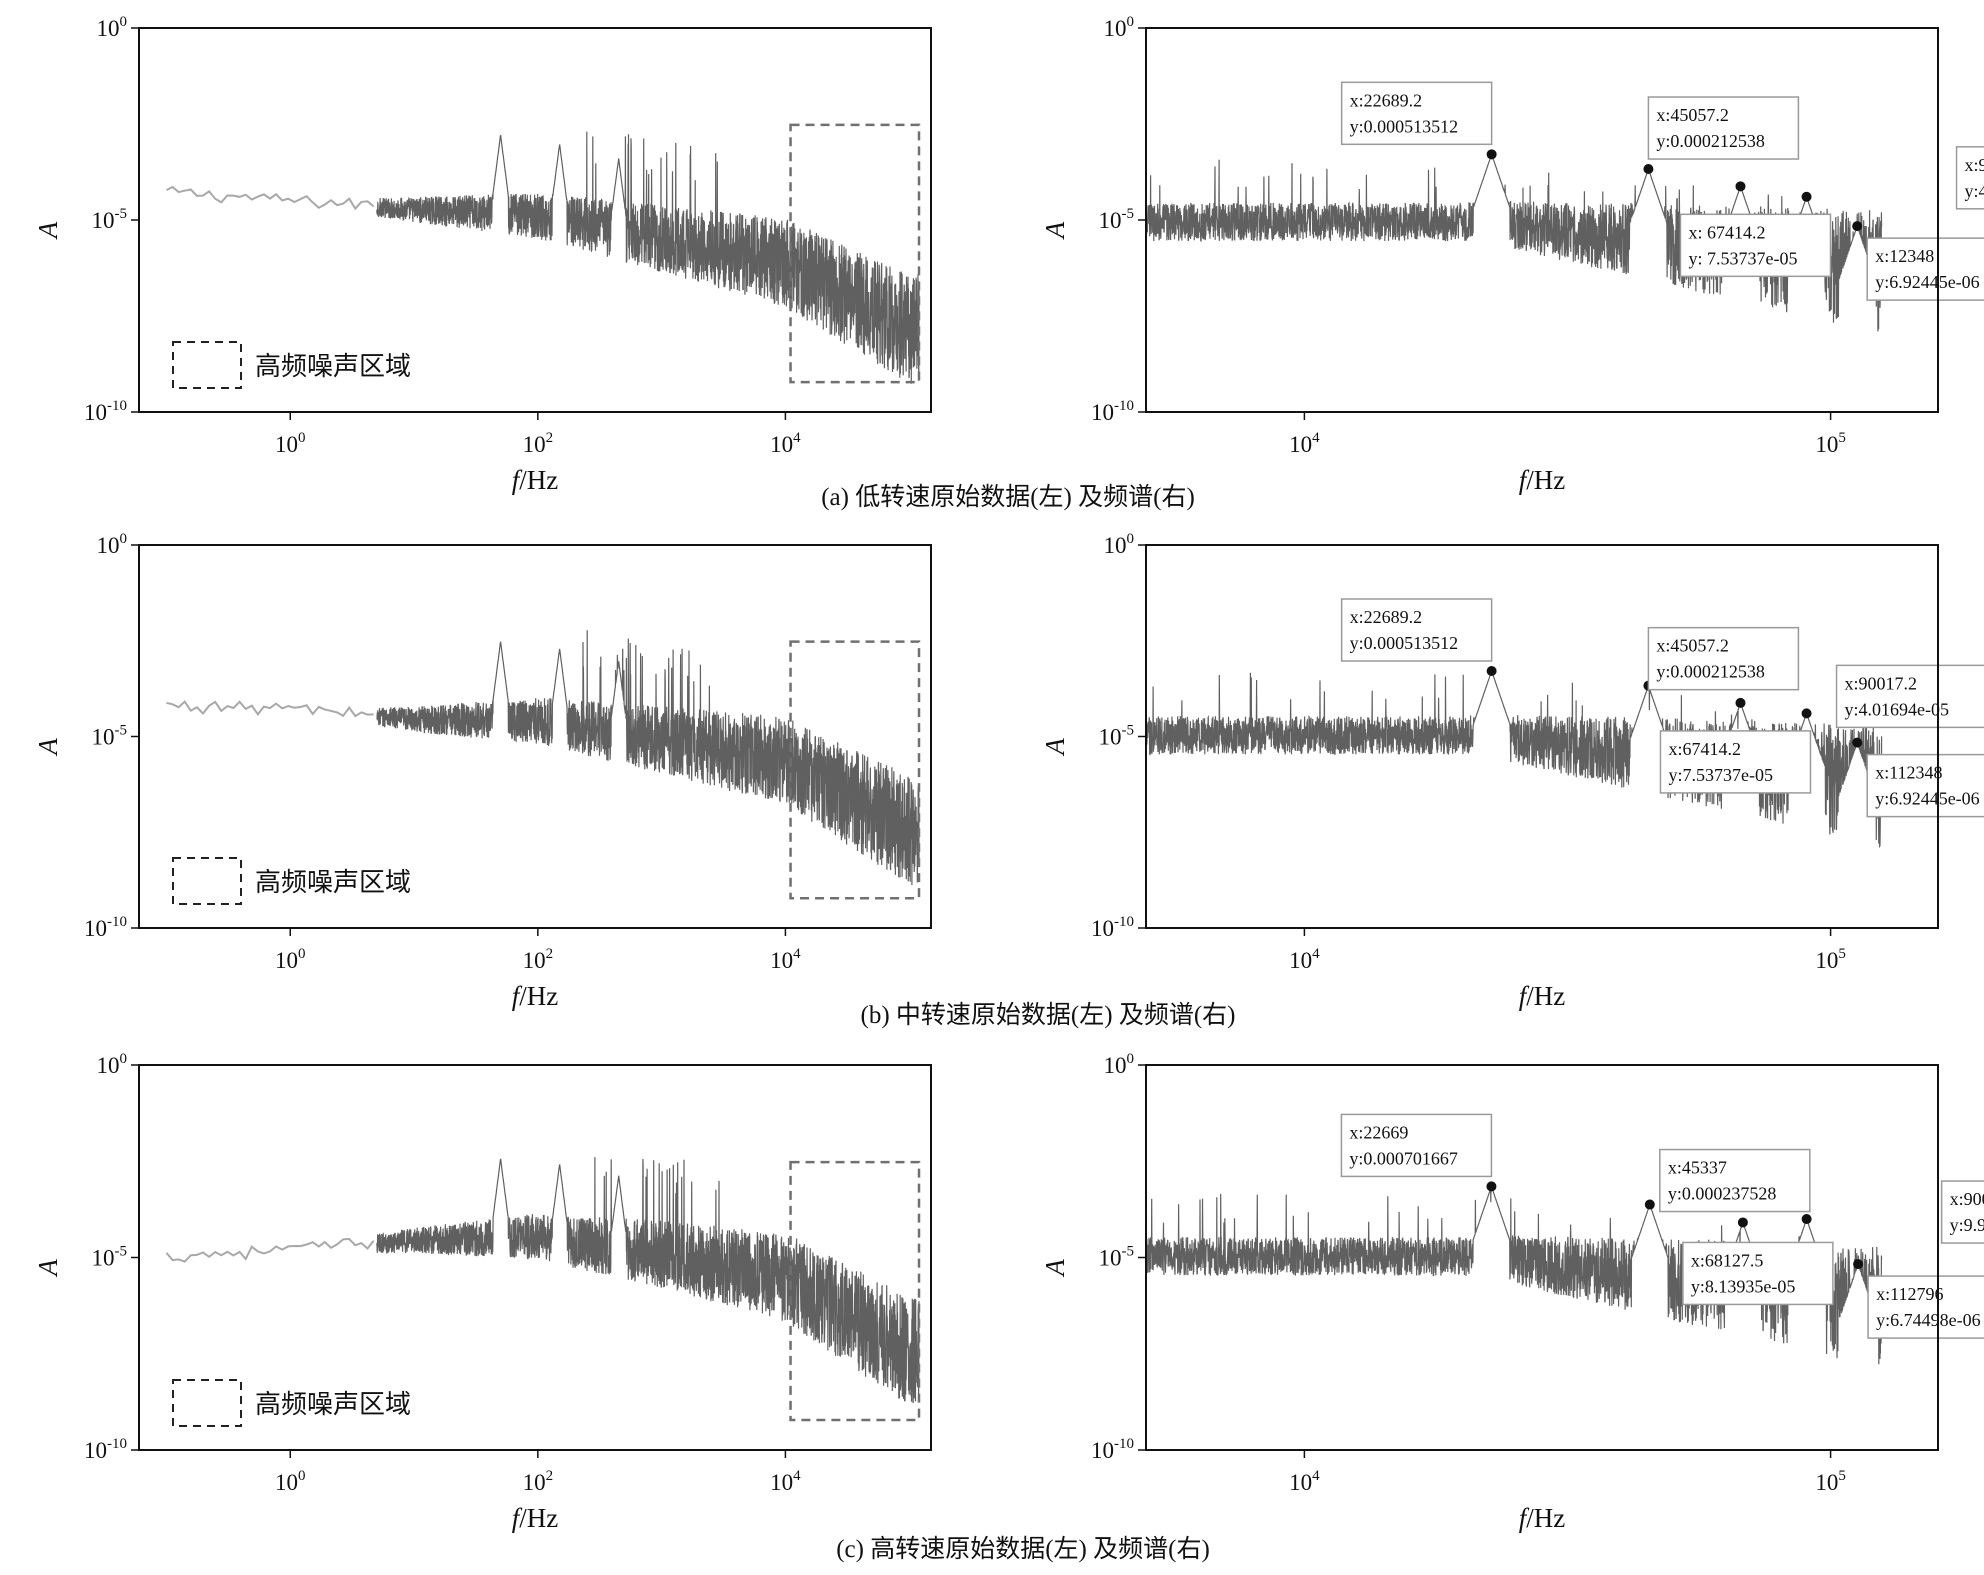 The height and width of the screenshot is (1575, 1984). Describe the element at coordinates (1404, 643) in the screenshot. I see `peak-annotation-y: y:0.000513512` at that location.